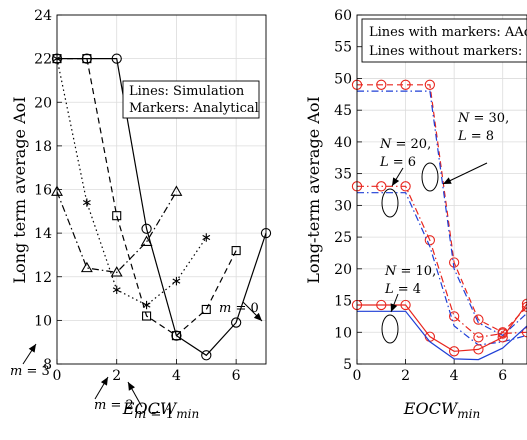 The image size is (527, 440). Describe the element at coordinates (442, 335) in the screenshot. I see `right-group-2-series-1-line` at that location.